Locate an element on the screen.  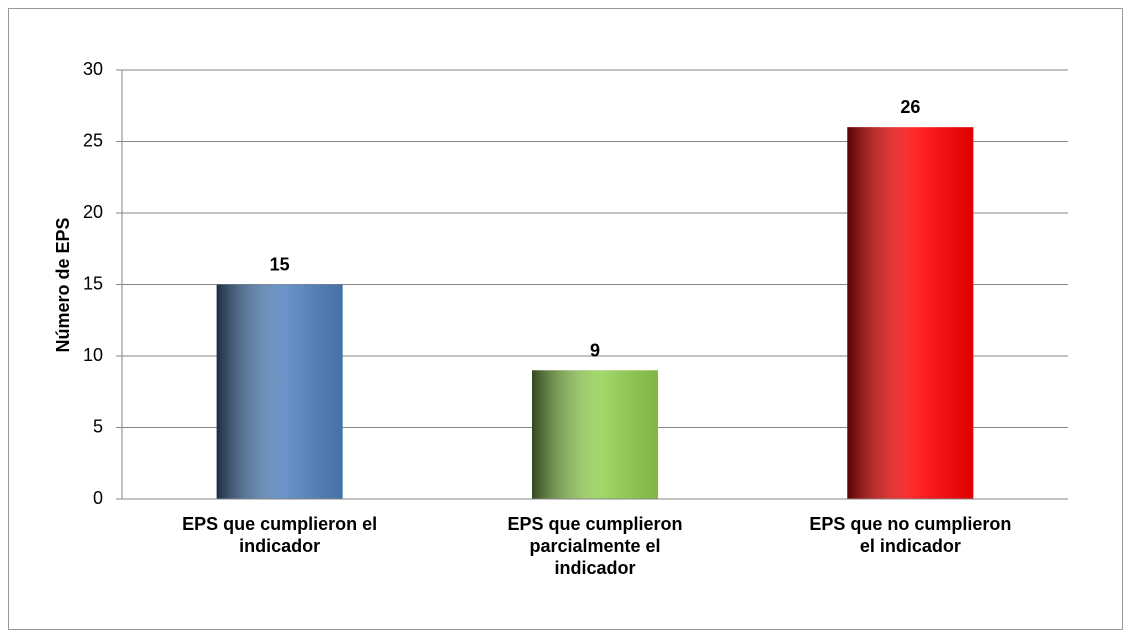
x-tick-label: EPS que no cumplieron el indicador is located at coordinates (910, 535).